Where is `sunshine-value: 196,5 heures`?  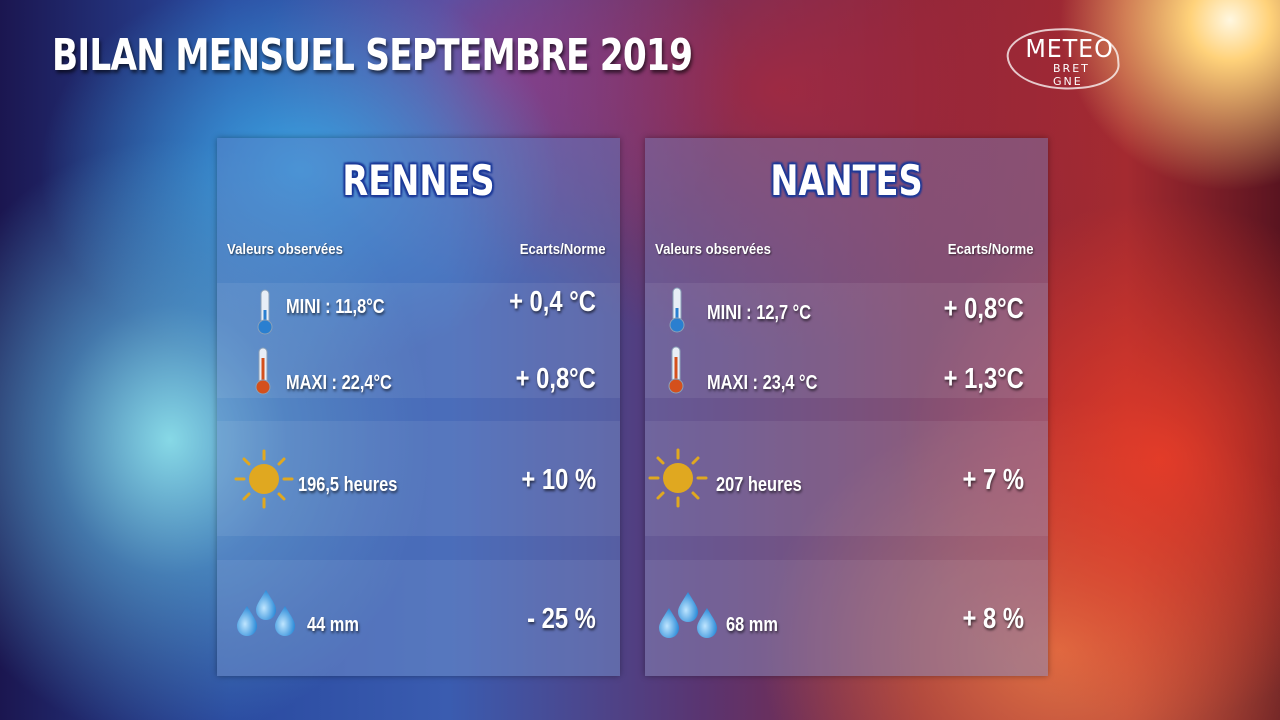 sunshine-value: 196,5 heures is located at coordinates (348, 485).